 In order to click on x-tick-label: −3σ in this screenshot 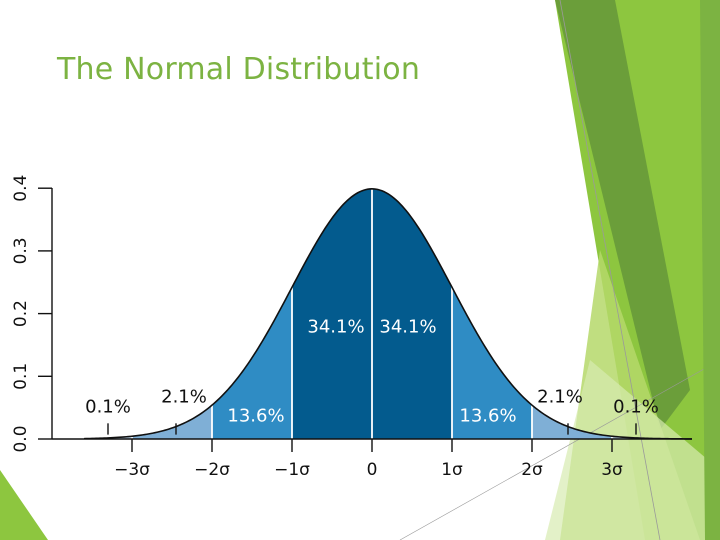, I will do `click(132, 470)`.